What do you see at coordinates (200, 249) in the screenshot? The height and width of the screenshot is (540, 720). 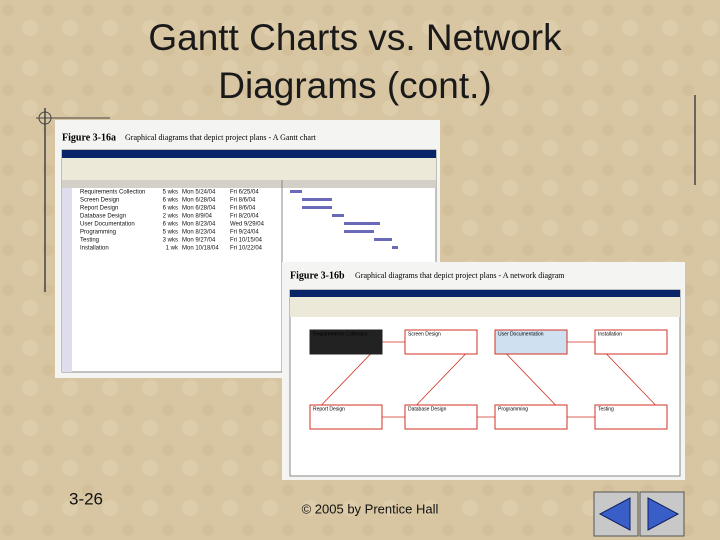 I see `task-start: Mon 10/18/04` at bounding box center [200, 249].